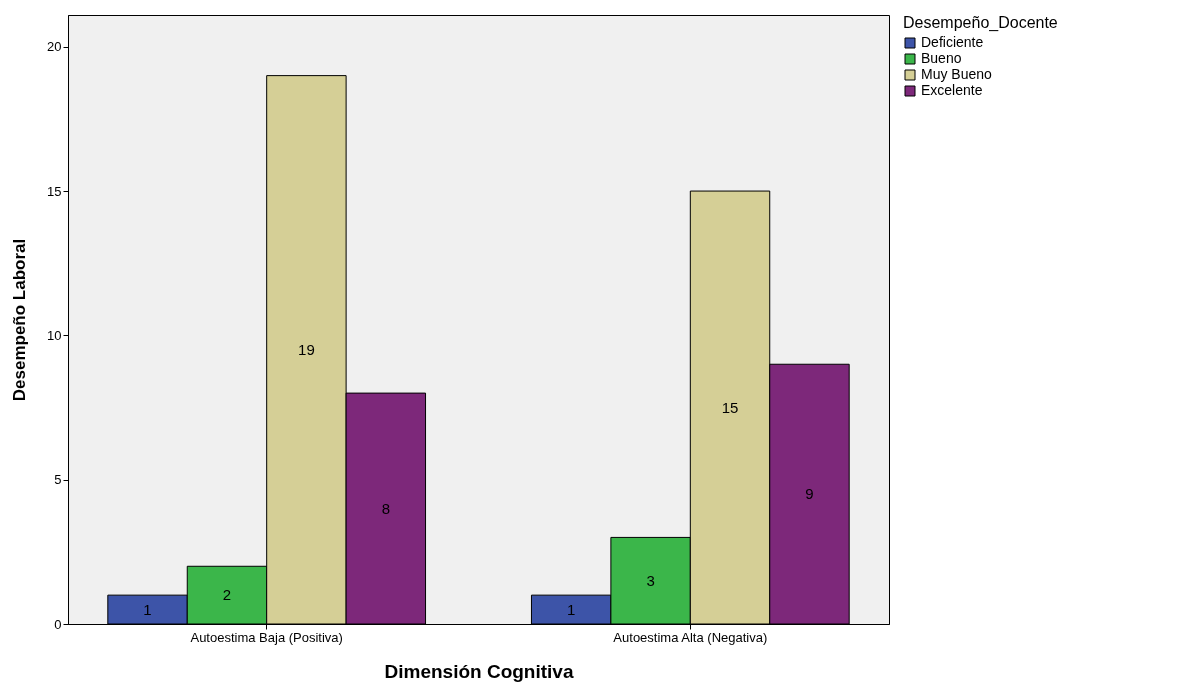  I want to click on legend-title: Desempeño_Docente, so click(980, 23).